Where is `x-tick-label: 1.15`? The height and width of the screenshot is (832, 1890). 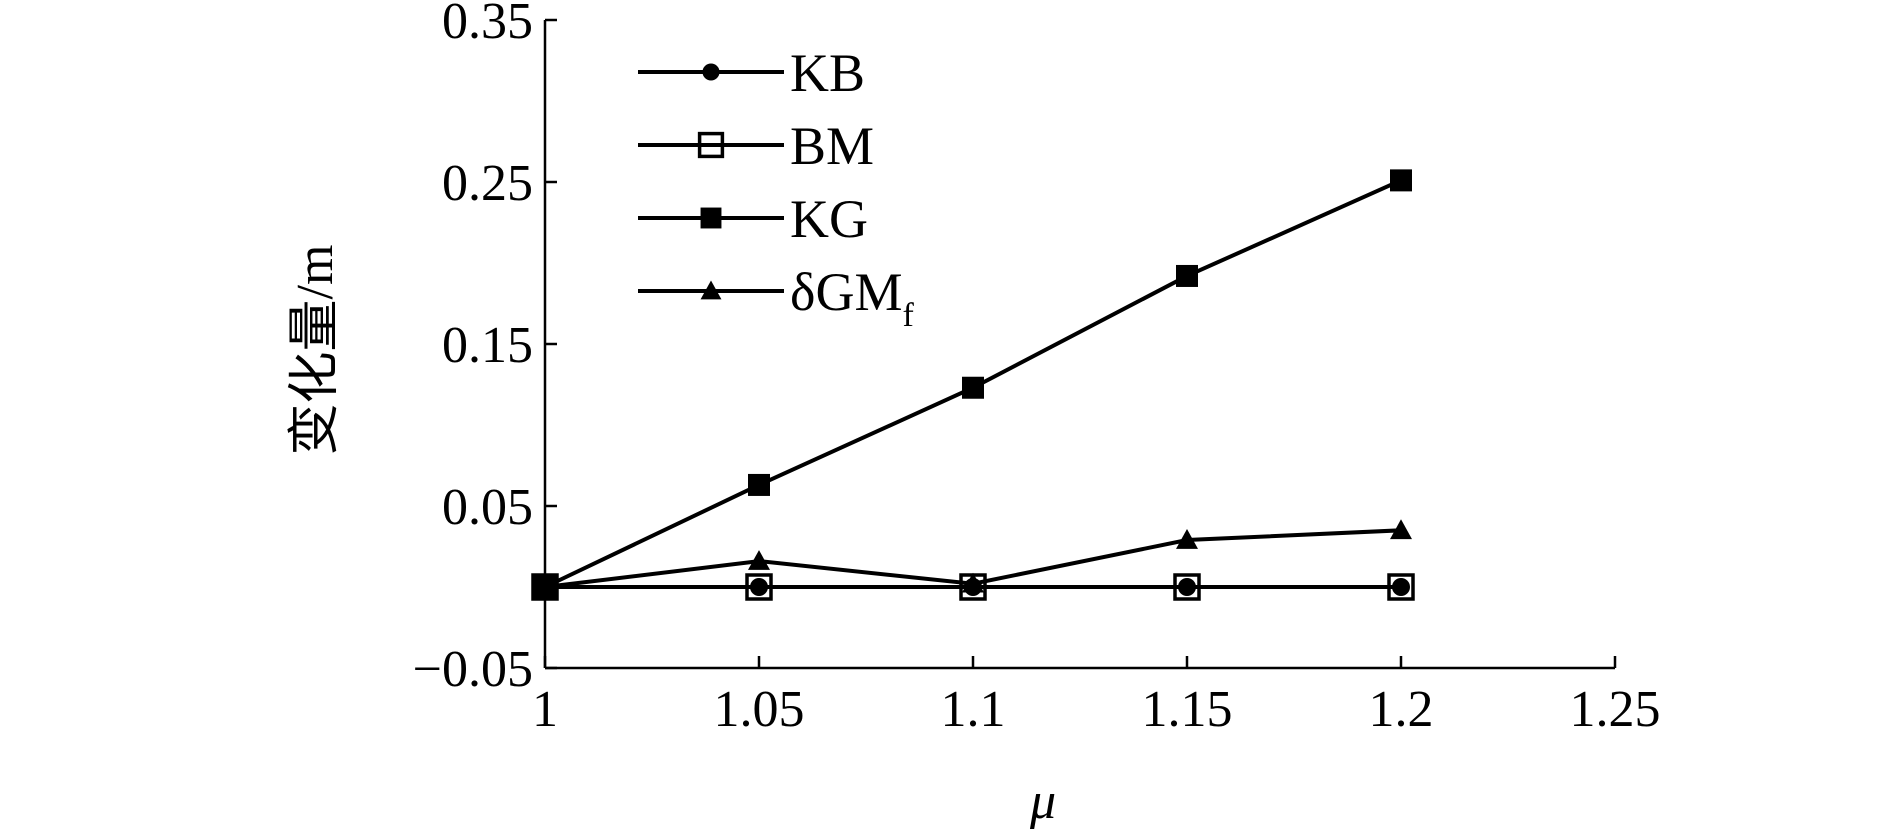
x-tick-label: 1.15 is located at coordinates (1187, 709).